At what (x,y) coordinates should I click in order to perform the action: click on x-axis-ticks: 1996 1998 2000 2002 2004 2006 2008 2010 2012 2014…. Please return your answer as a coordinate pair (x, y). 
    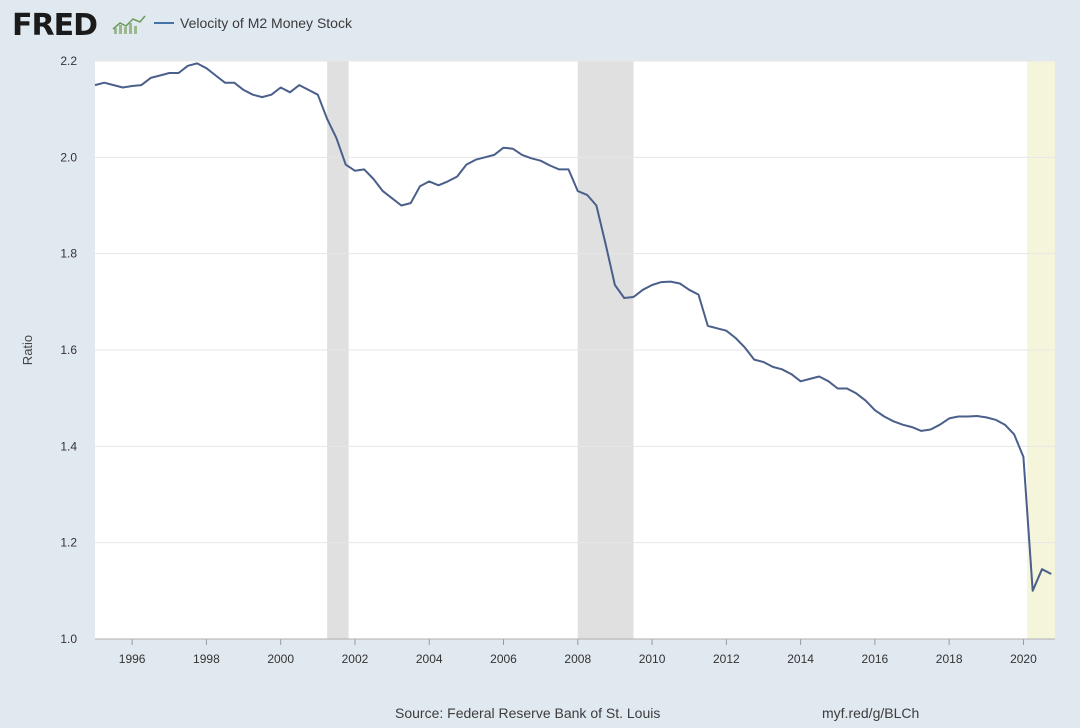
    Looking at the image, I should click on (575, 652).